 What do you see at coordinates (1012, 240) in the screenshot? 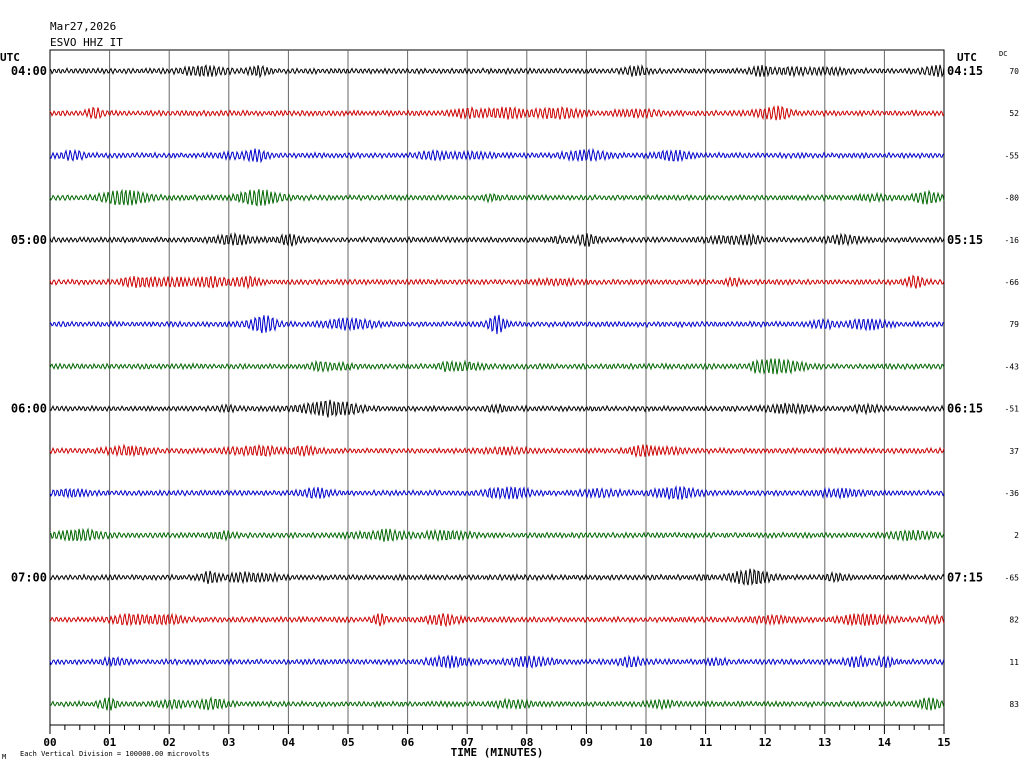
I see `trace-dc-offset: -16` at bounding box center [1012, 240].